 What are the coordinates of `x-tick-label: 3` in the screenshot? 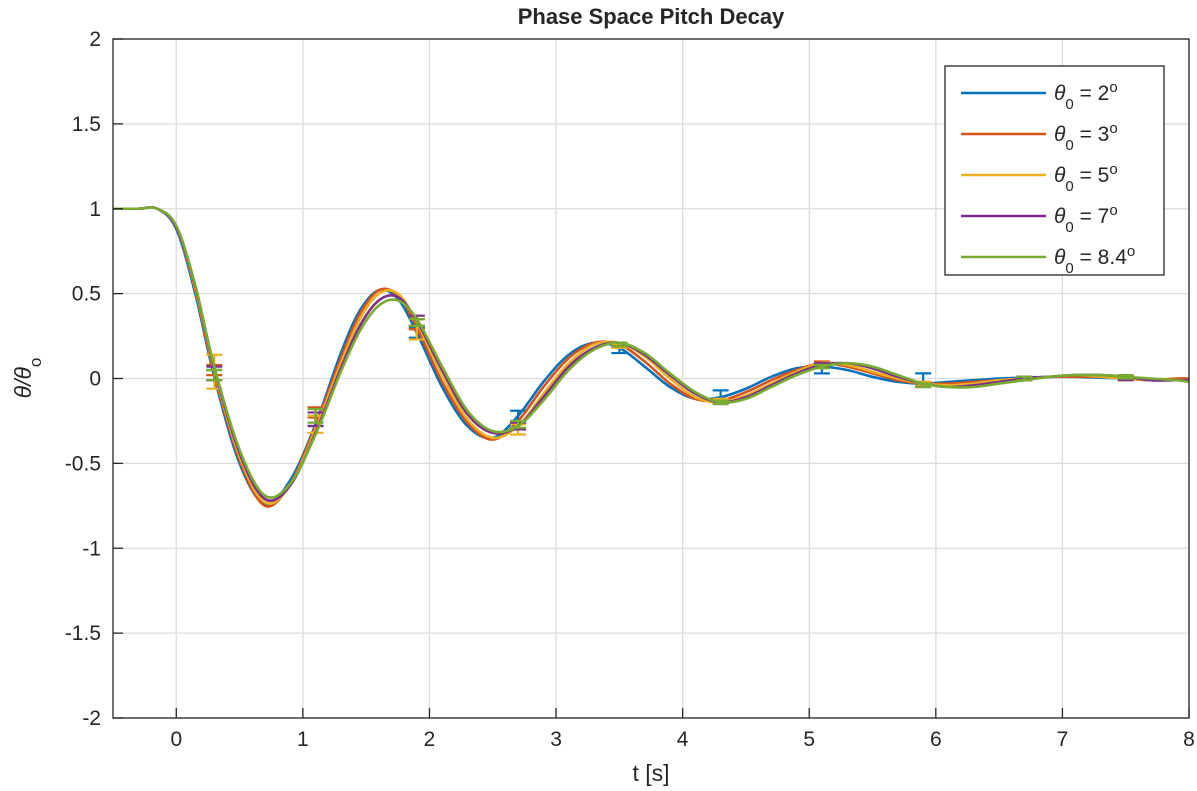 It's located at (556, 739).